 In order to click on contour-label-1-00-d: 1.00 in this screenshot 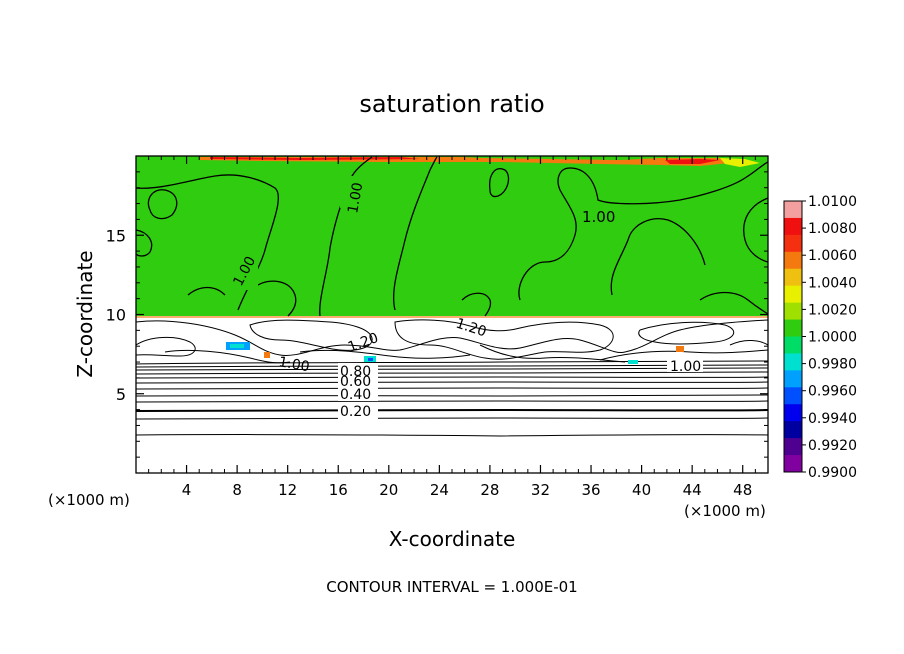, I will do `click(293, 364)`.